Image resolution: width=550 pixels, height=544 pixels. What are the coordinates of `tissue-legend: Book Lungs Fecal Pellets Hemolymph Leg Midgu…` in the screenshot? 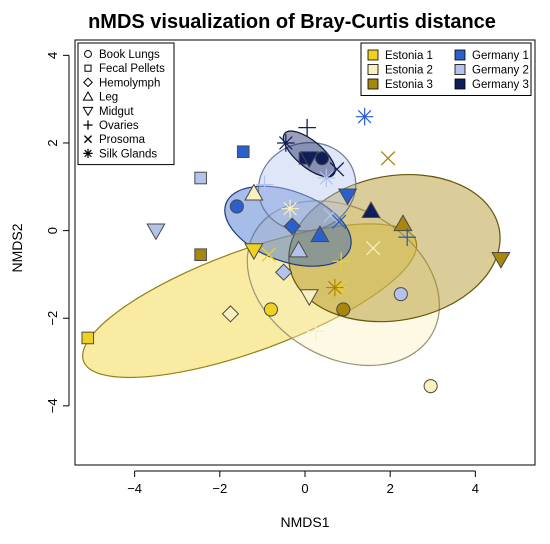 It's located at (126, 104).